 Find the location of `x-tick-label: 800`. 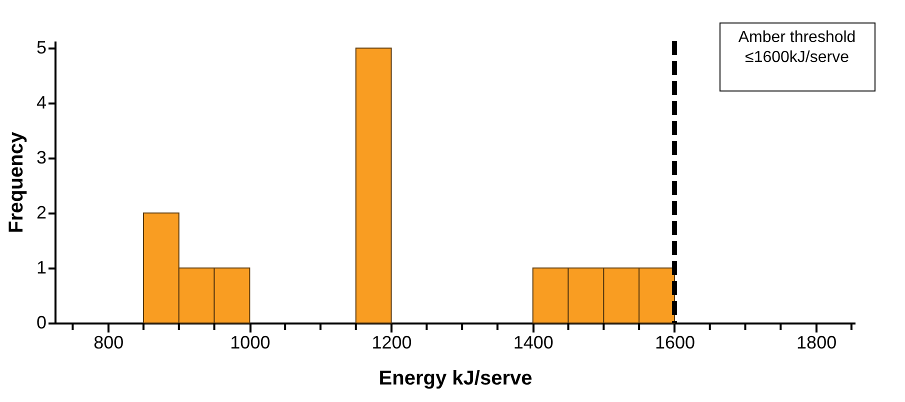

x-tick-label: 800 is located at coordinates (109, 342).